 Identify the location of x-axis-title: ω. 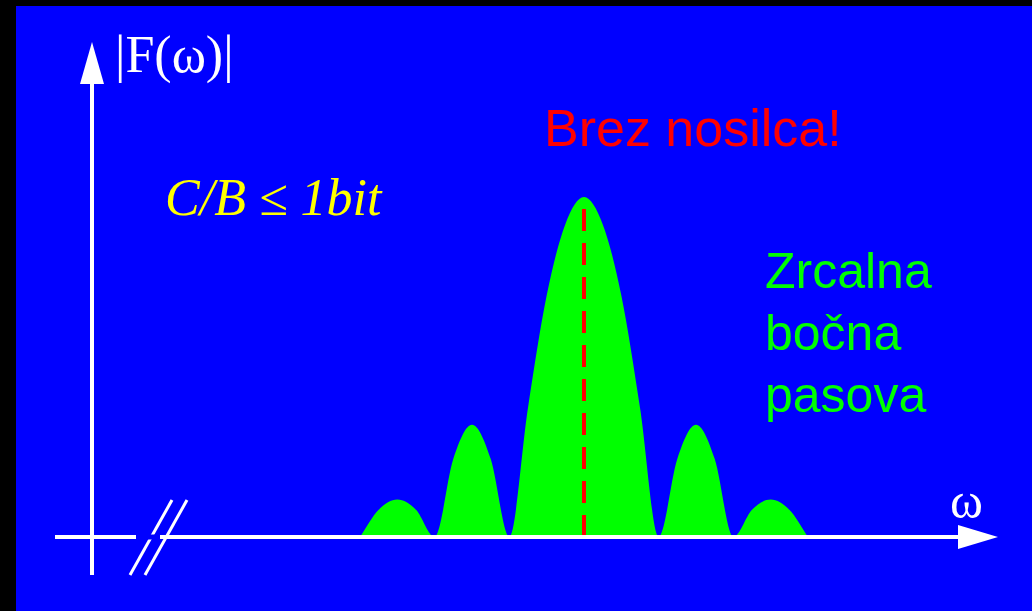
(966, 501).